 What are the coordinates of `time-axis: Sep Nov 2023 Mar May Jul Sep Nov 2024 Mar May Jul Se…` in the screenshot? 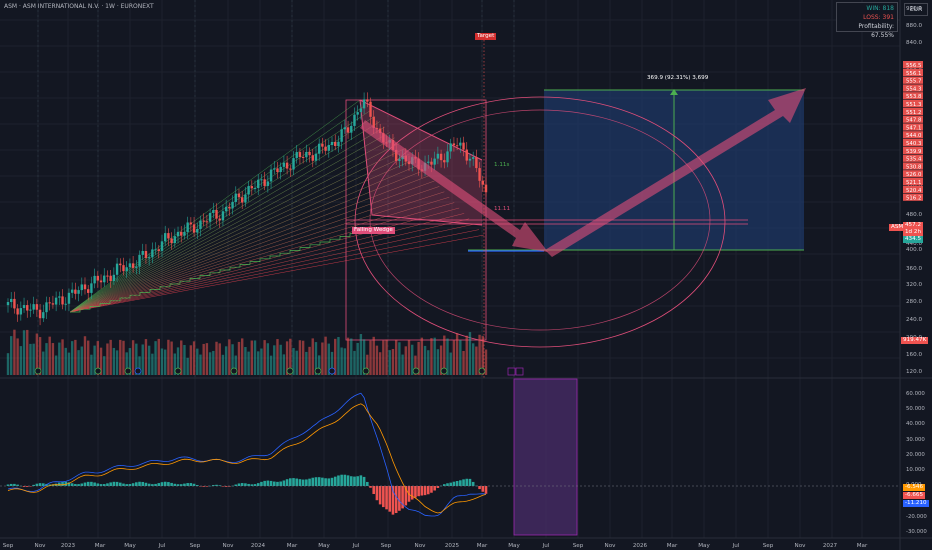 It's located at (435, 546).